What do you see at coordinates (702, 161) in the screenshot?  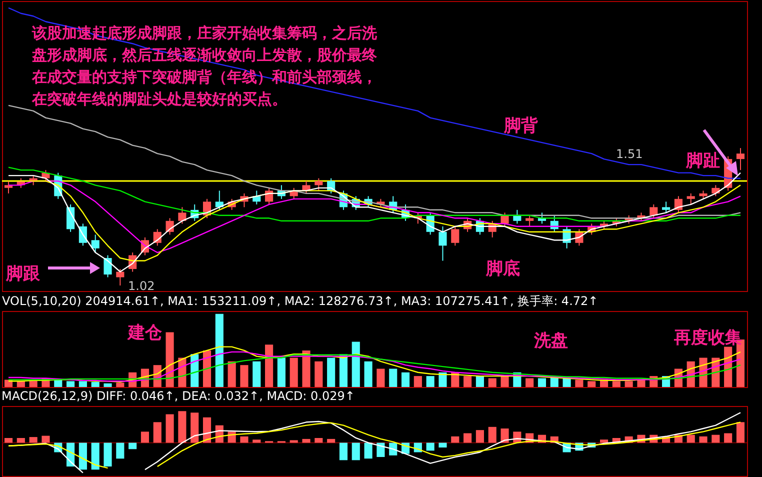 I see `annotation: 脚趾` at bounding box center [702, 161].